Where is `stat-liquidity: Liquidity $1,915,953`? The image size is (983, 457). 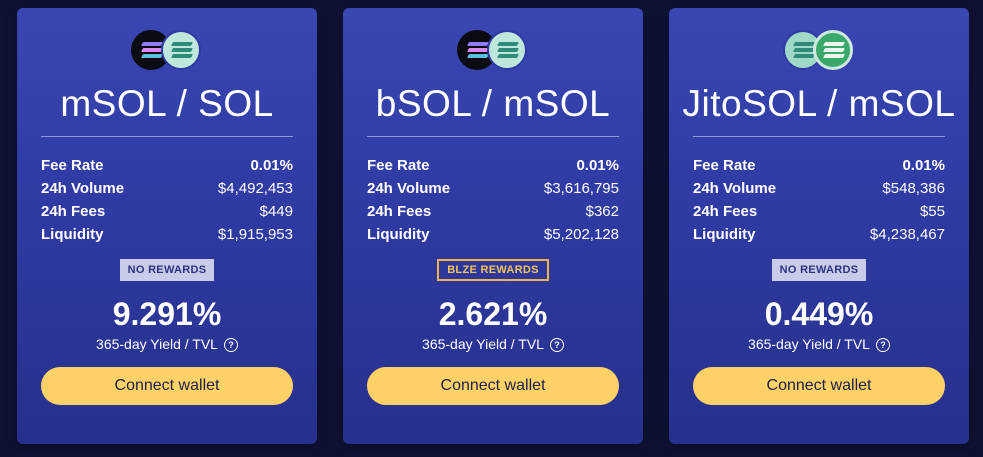 stat-liquidity: Liquidity $1,915,953 is located at coordinates (167, 234).